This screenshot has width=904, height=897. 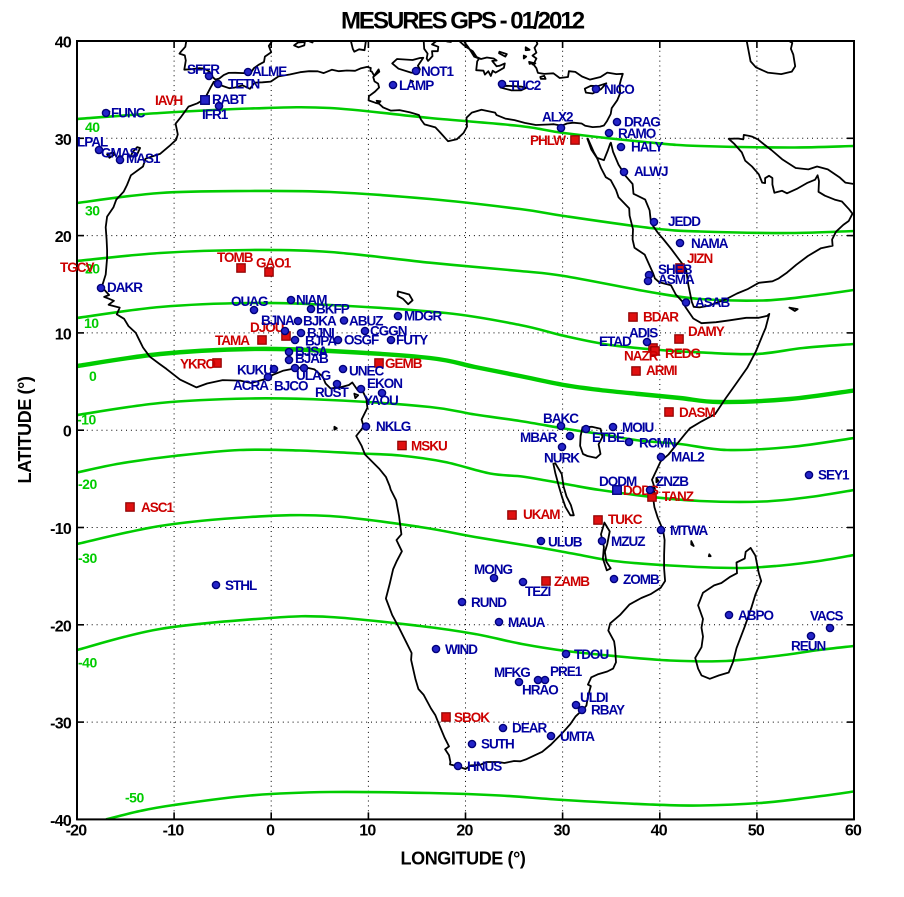 I want to click on svg-text: NICO, so click(x=619, y=89).